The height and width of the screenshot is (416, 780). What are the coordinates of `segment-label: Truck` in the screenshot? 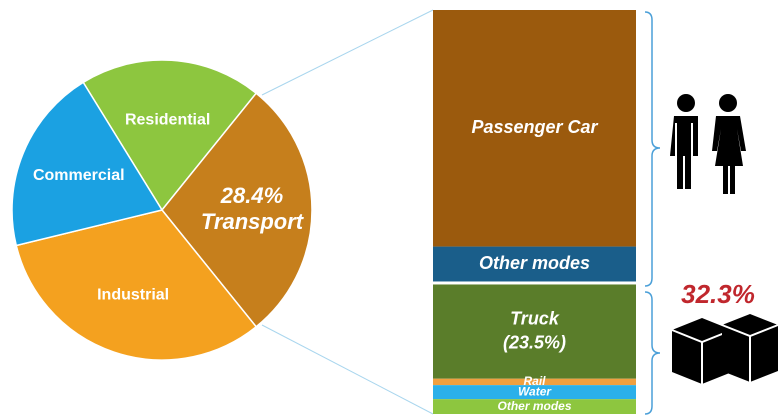 It's located at (535, 318).